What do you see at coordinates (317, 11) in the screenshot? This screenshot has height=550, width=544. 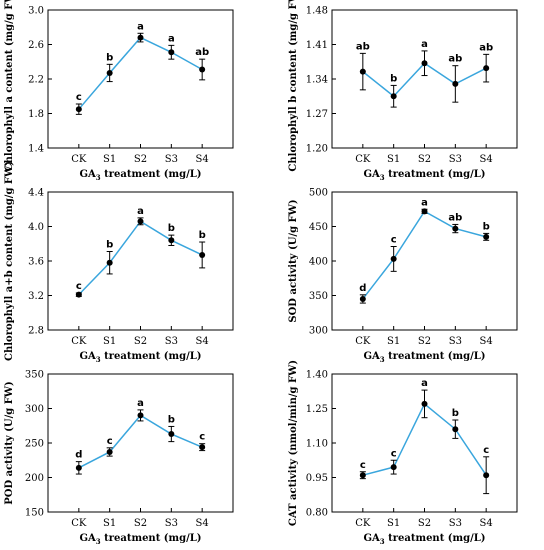 I see `y-tick-label: 1.48` at bounding box center [317, 11].